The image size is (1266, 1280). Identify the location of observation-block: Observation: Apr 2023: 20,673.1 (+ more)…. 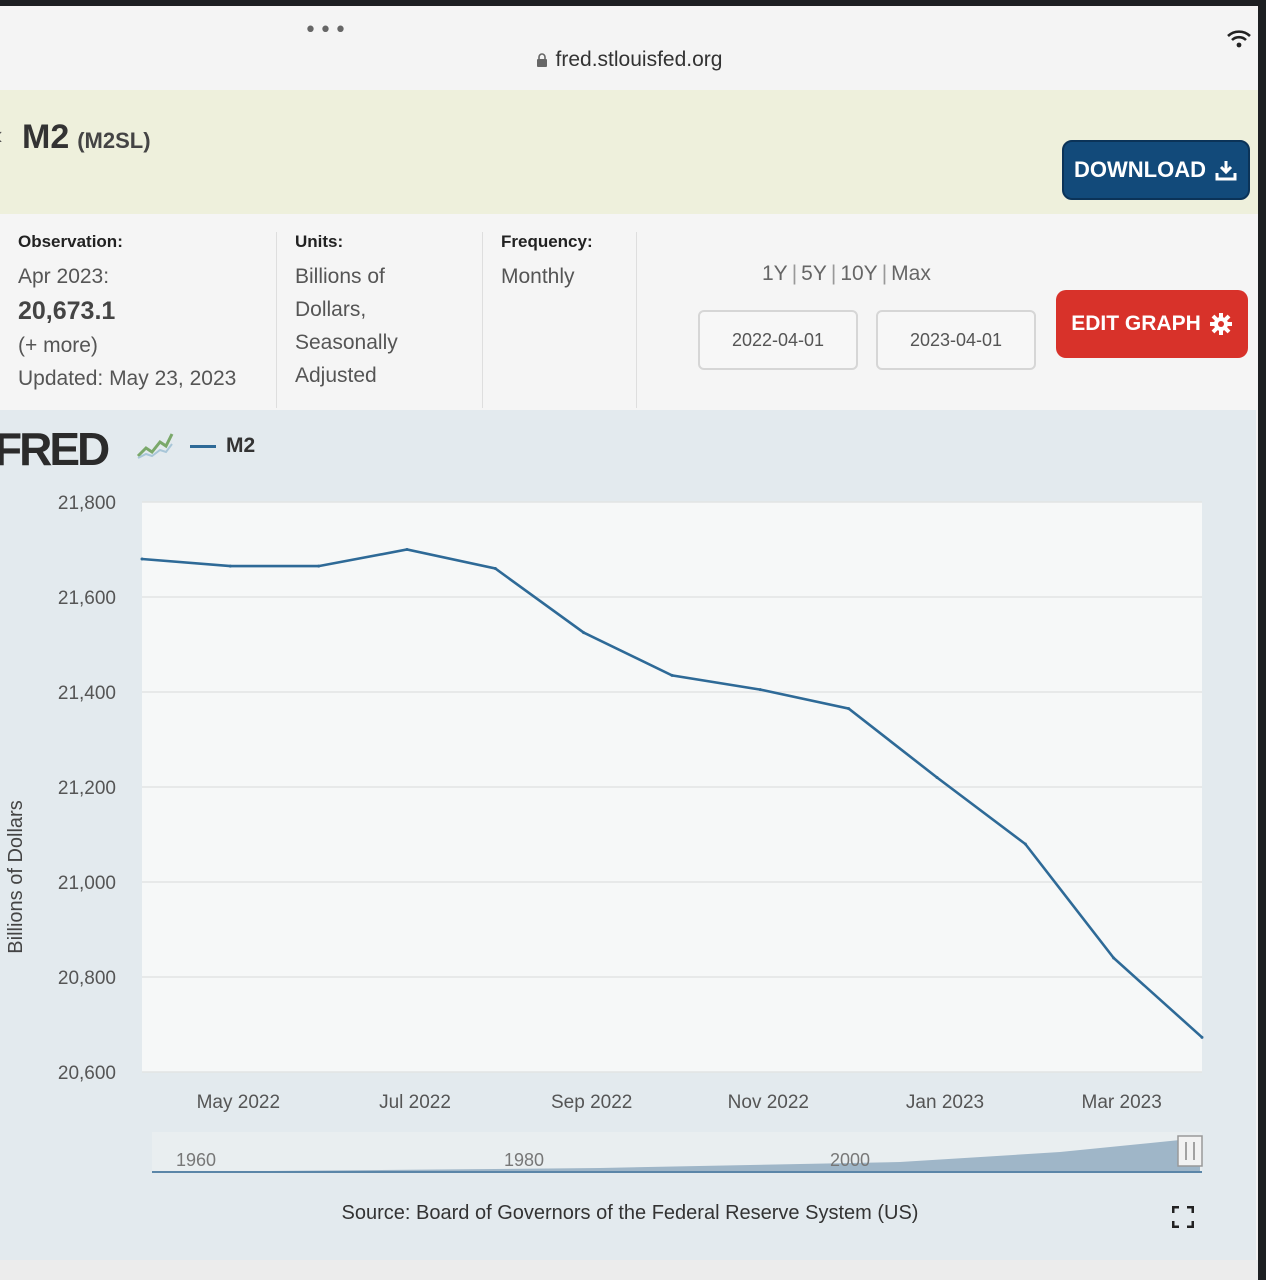
(127, 313).